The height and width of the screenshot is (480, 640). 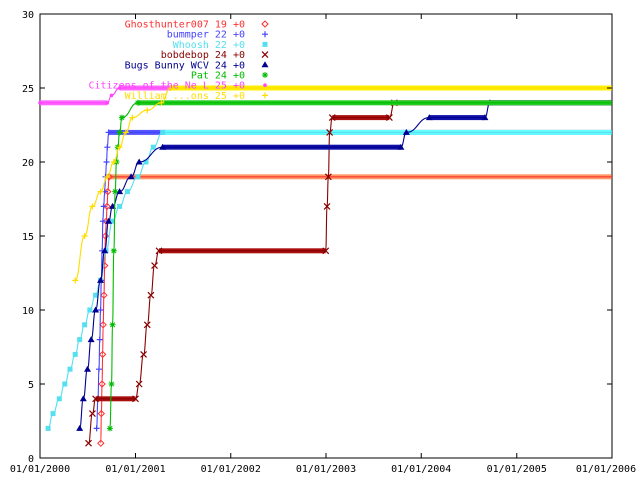 I want to click on y-tick-label: 10, so click(x=28, y=311).